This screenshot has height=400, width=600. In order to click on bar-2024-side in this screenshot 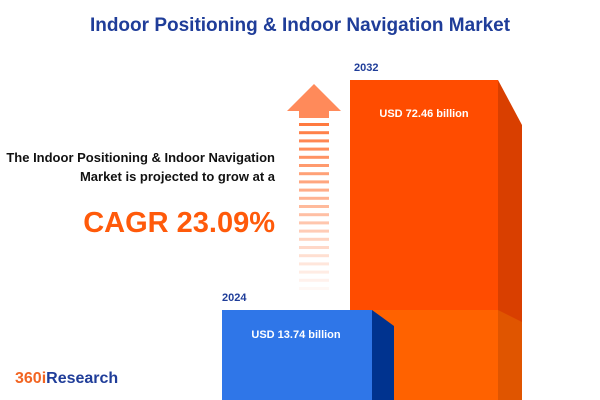, I will do `click(383, 355)`.